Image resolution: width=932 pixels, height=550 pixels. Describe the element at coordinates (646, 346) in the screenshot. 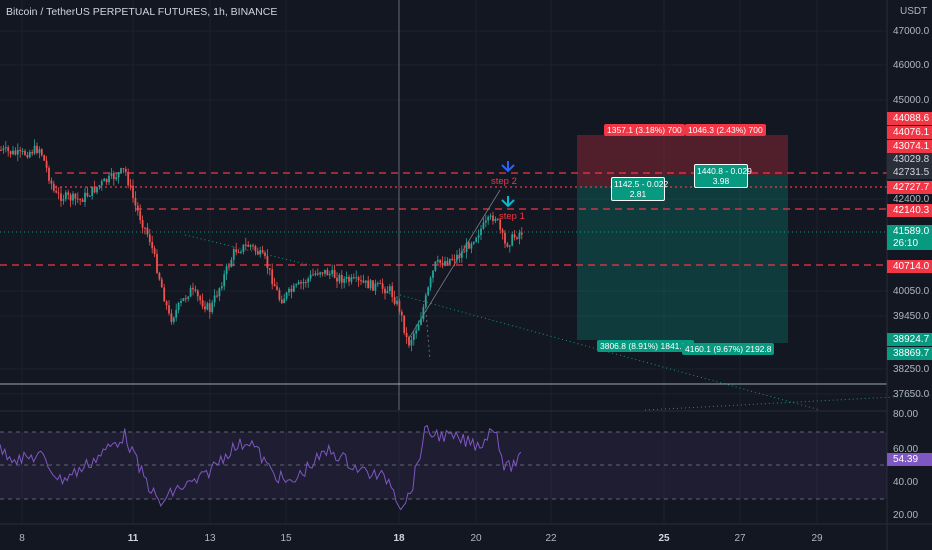

I see `take-profit-label-1: 3806.8 (8.91%) 1841.53` at that location.